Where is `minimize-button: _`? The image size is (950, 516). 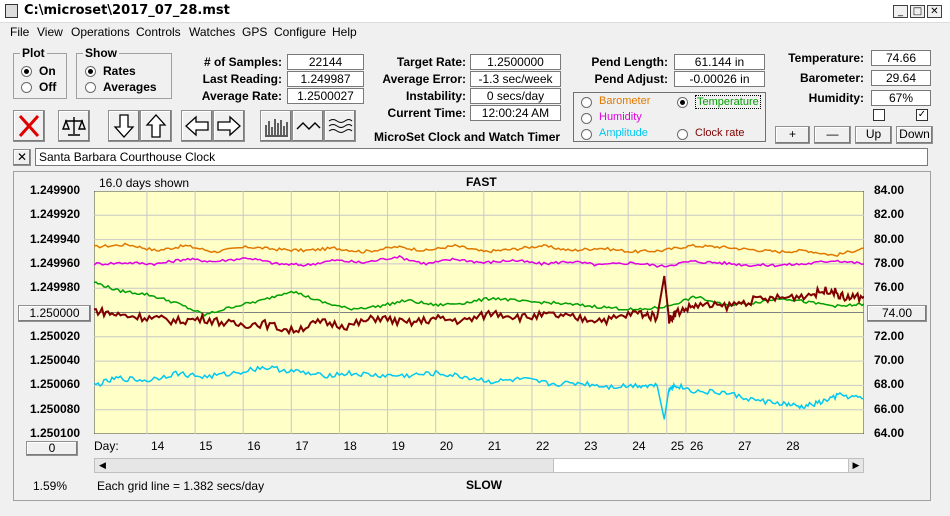
minimize-button: _ is located at coordinates (900, 11).